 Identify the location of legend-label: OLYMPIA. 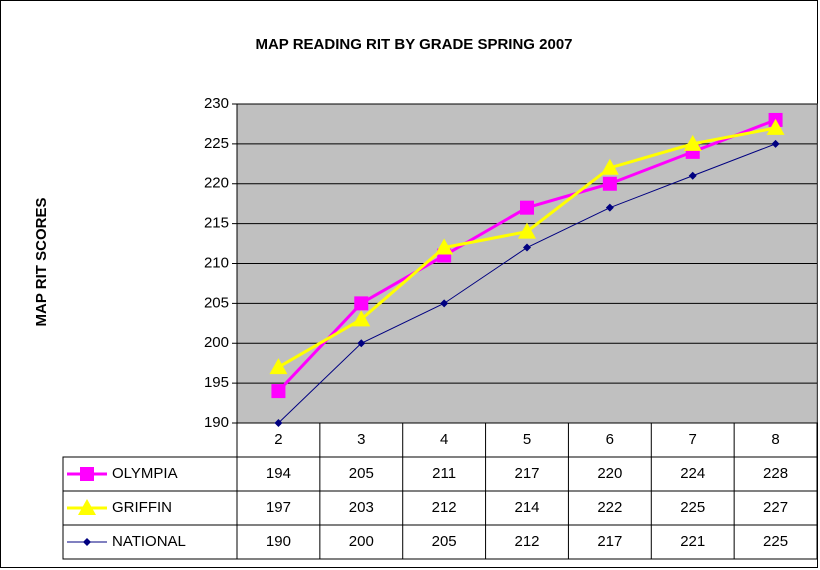
(145, 473).